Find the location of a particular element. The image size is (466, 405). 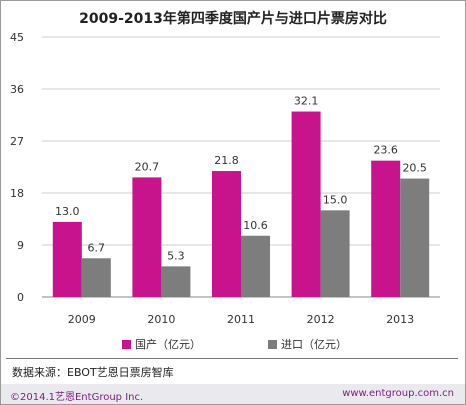

data-label: 23.6 is located at coordinates (385, 150).